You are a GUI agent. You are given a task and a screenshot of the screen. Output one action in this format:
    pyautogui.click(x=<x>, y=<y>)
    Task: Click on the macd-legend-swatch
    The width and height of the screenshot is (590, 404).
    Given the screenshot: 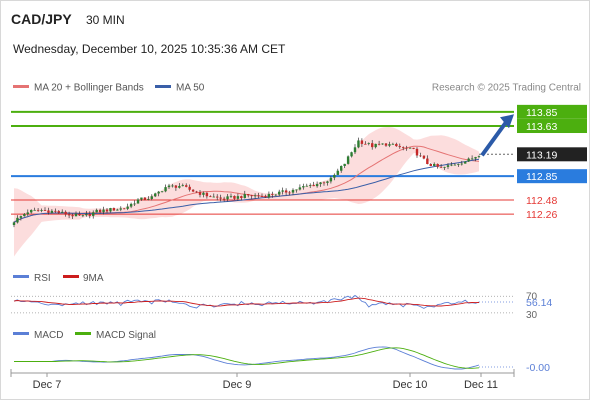 What is the action you would take?
    pyautogui.click(x=21, y=333)
    